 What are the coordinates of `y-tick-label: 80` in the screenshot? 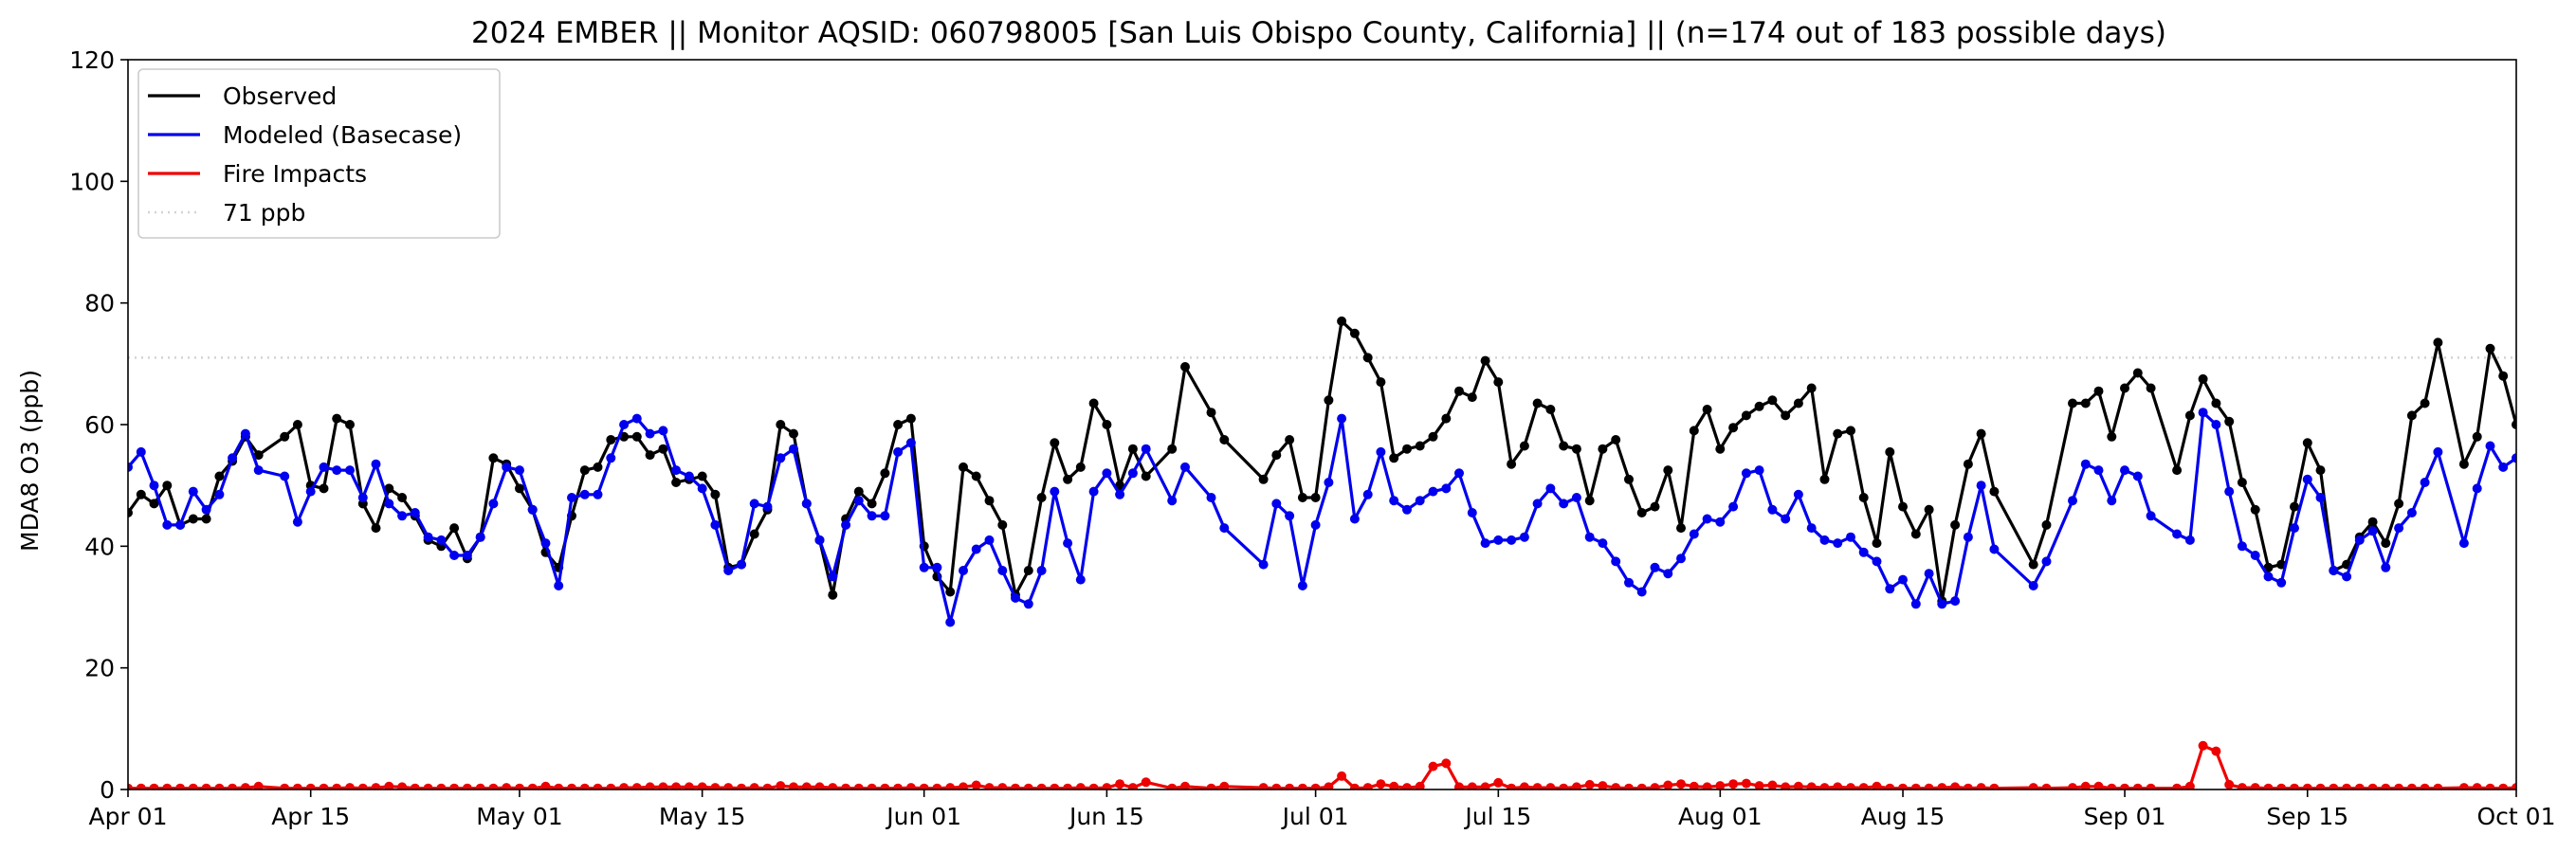 It's located at (99, 304).